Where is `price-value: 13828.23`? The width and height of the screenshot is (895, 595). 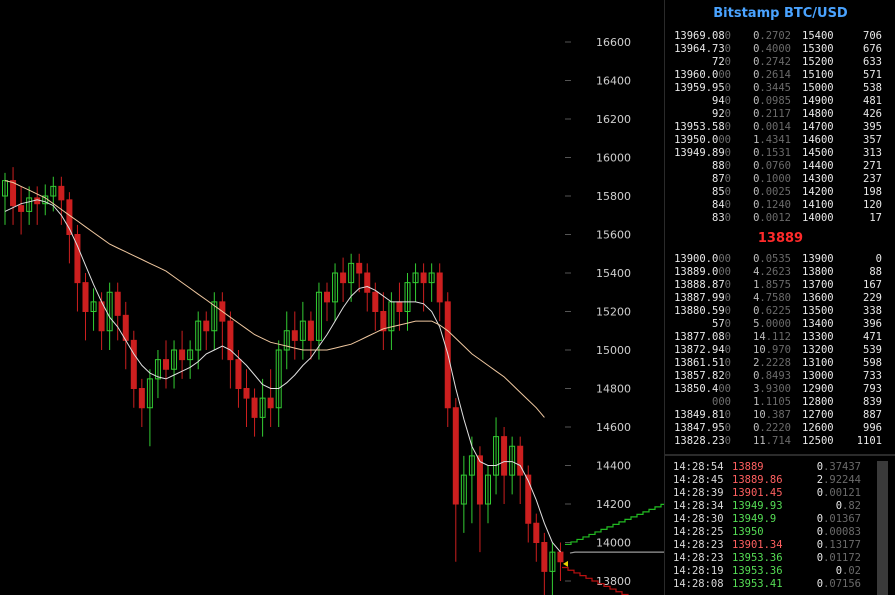 price-value: 13828.23 is located at coordinates (699, 441).